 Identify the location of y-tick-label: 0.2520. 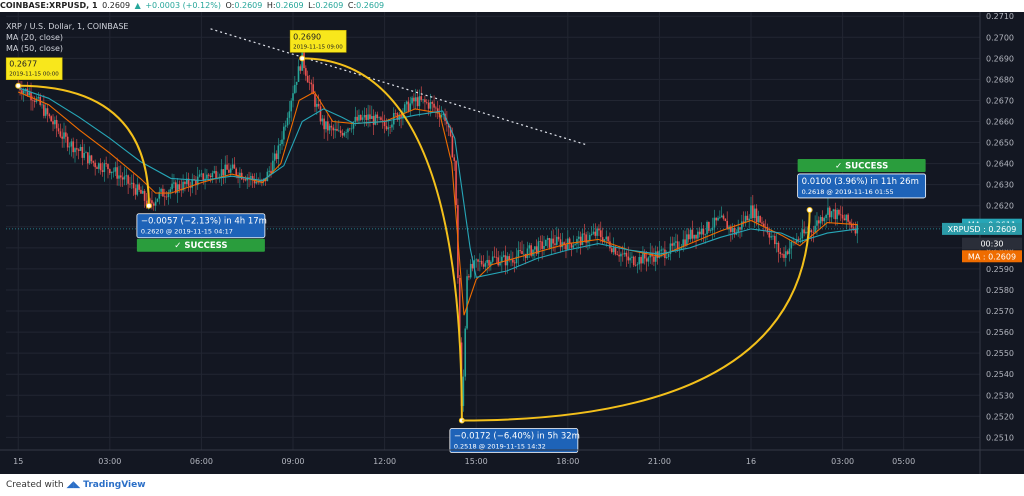
(1000, 416).